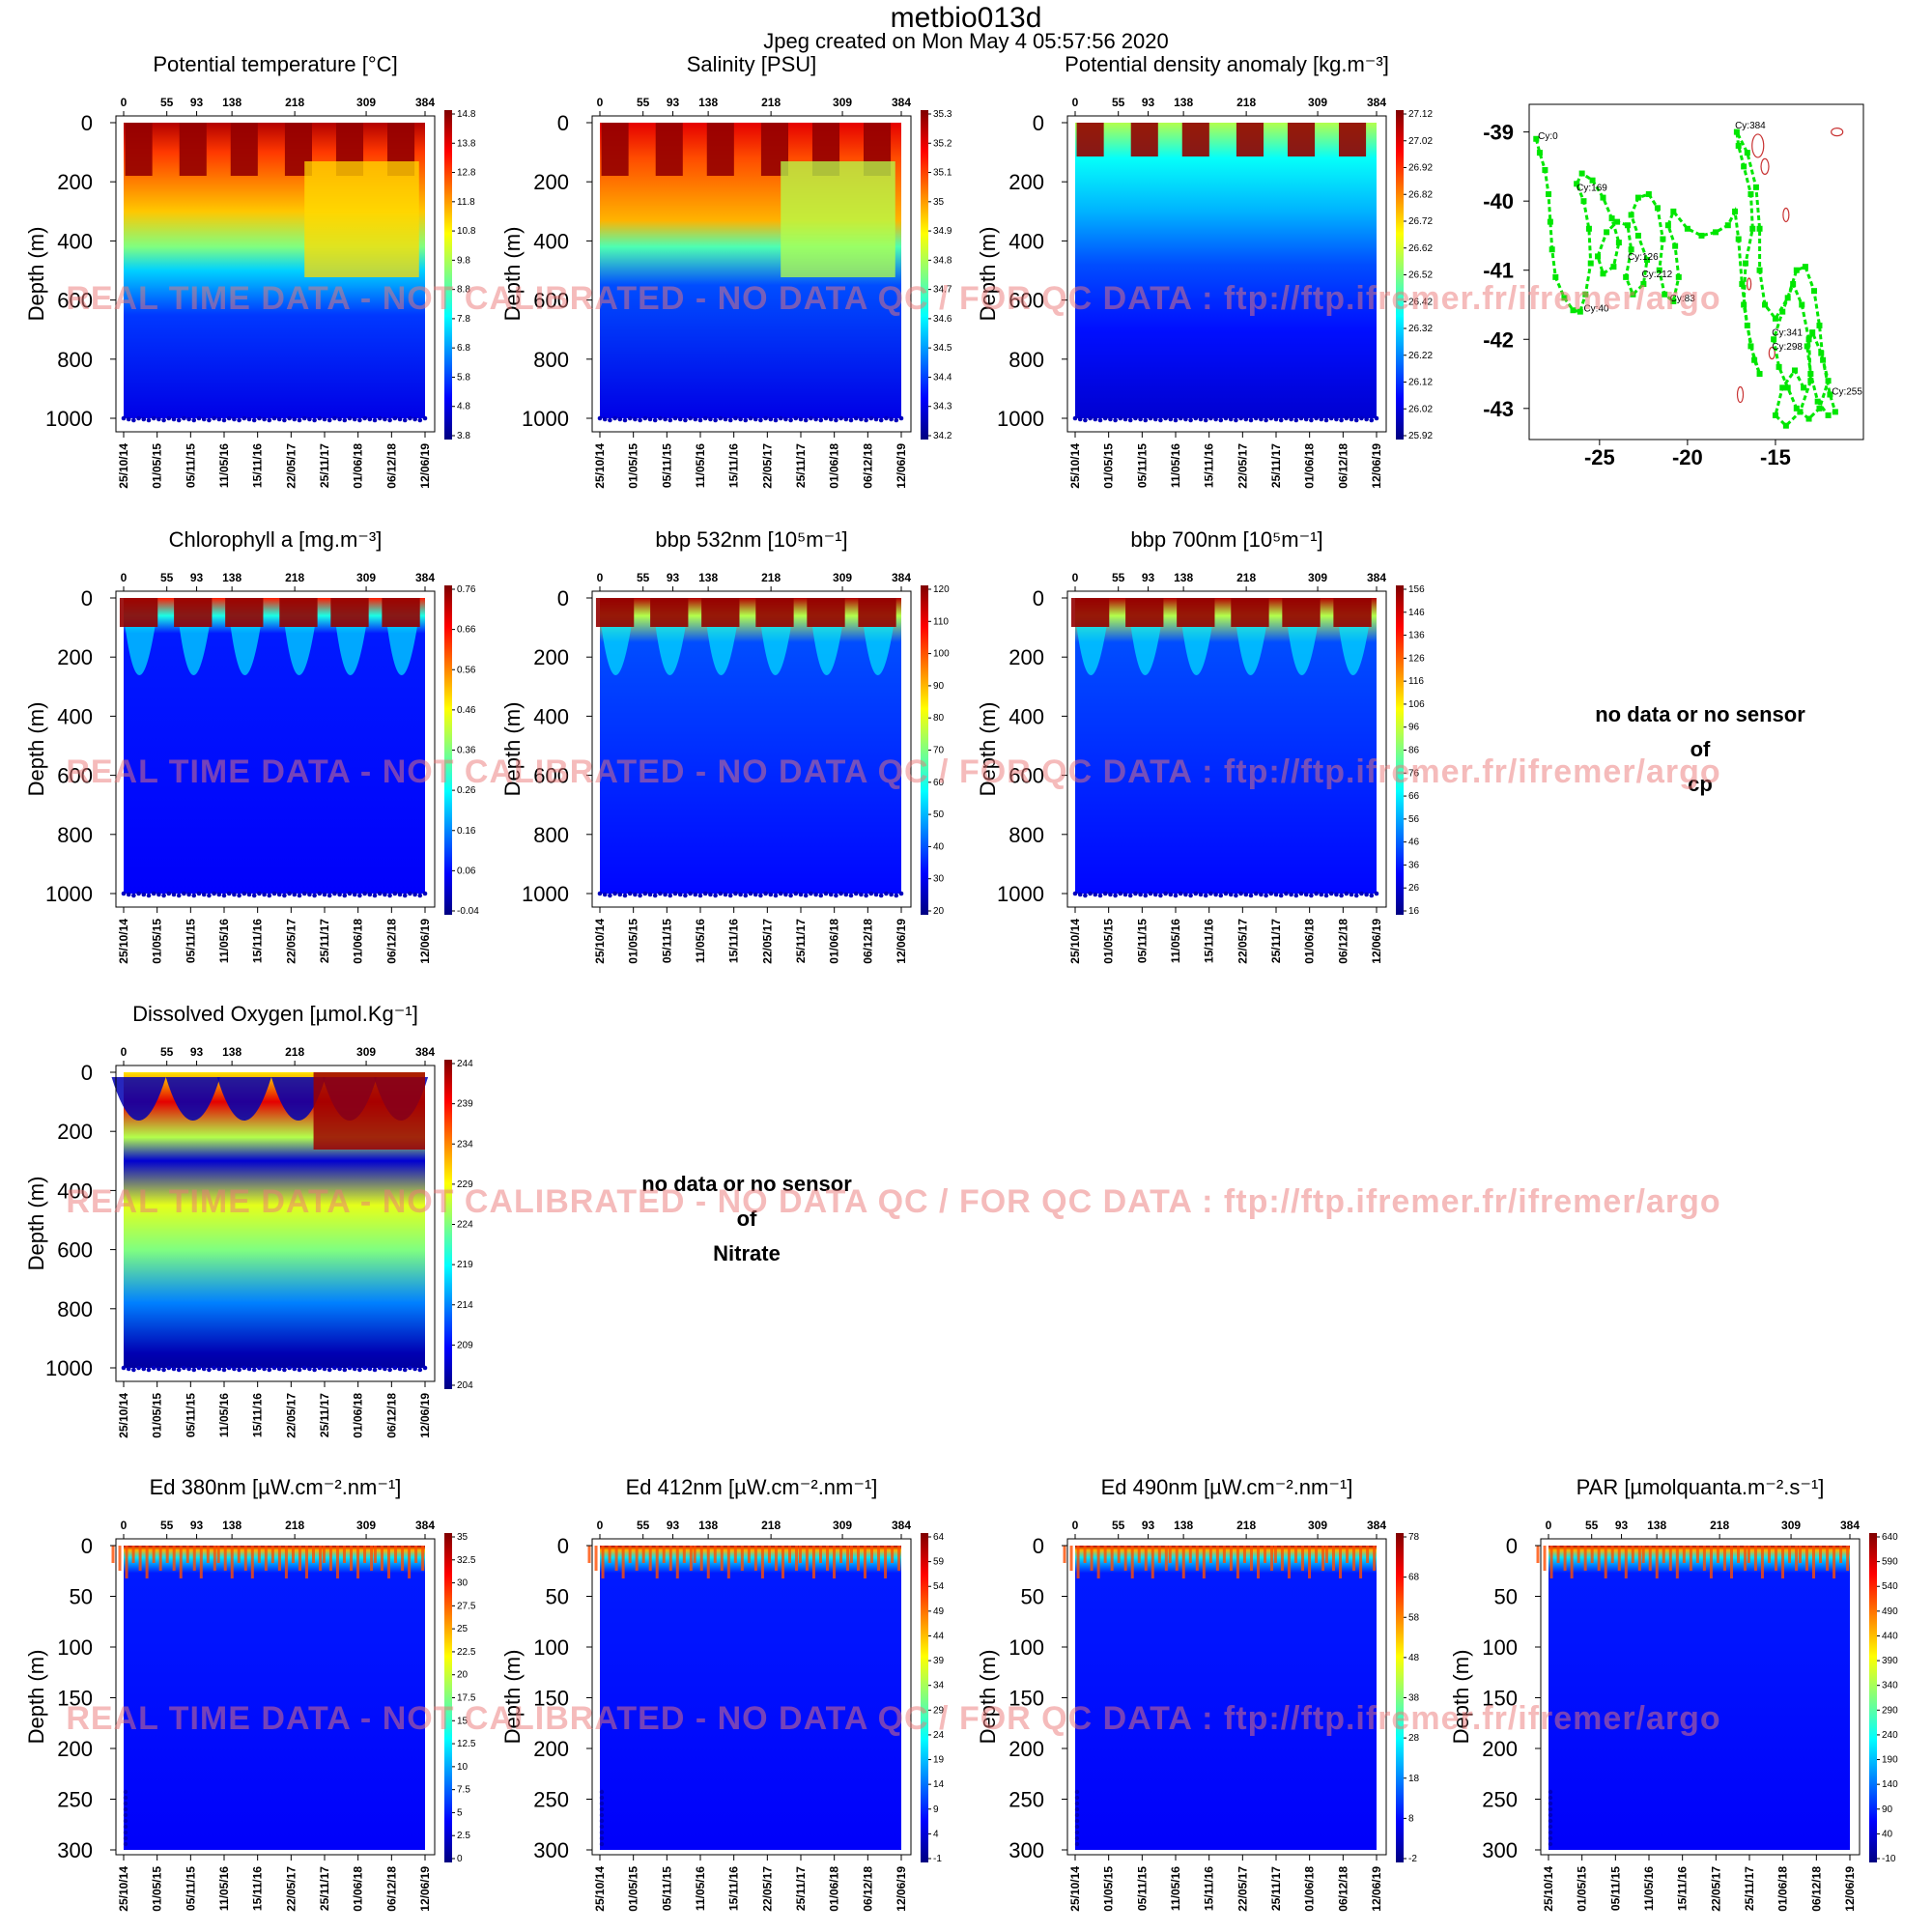 This screenshot has width=1932, height=1932. What do you see at coordinates (1026, 776) in the screenshot?
I see `depth-tick-label: 600` at bounding box center [1026, 776].